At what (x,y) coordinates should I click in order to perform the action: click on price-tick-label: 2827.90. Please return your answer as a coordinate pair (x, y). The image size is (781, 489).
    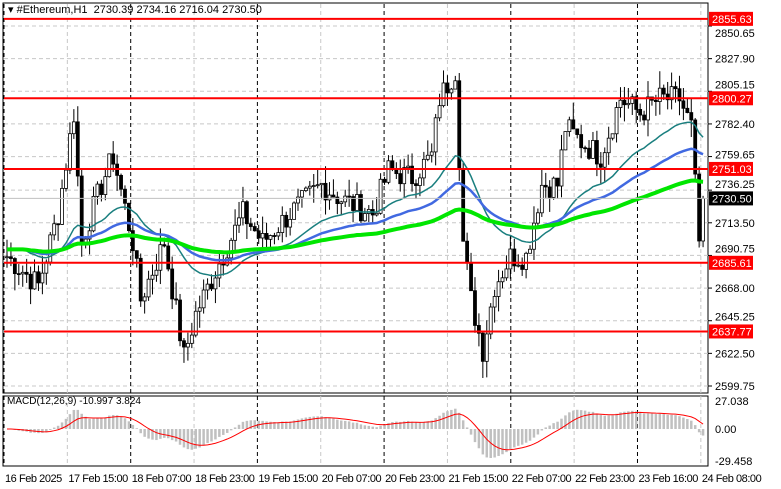
    Looking at the image, I should click on (735, 60).